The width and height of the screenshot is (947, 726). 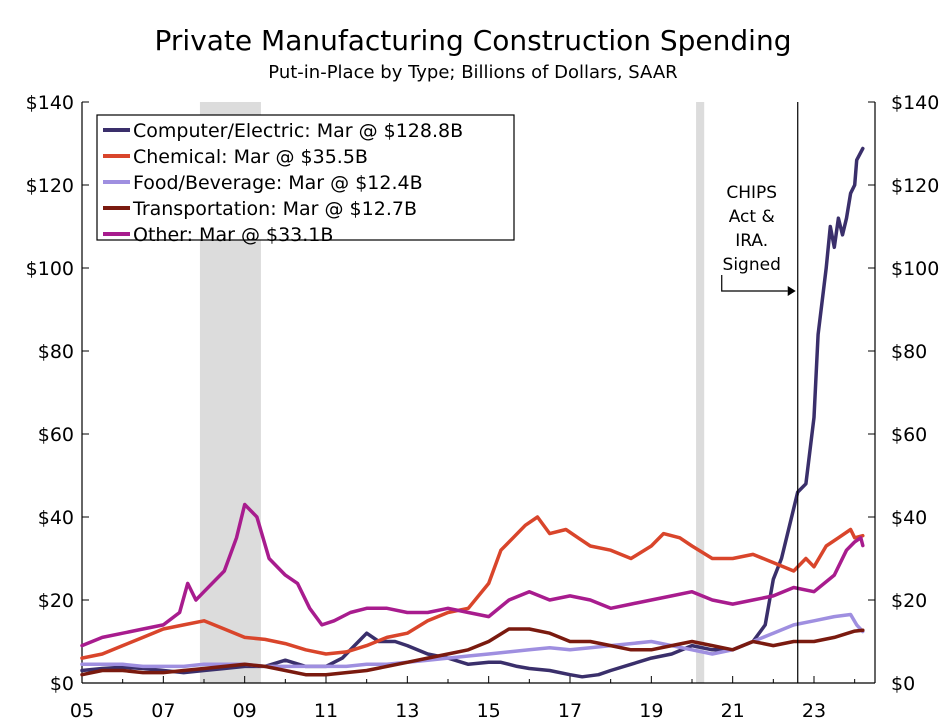 What do you see at coordinates (760, 392) in the screenshot?
I see `annotation: CHIPS Act & IRA. Signed` at bounding box center [760, 392].